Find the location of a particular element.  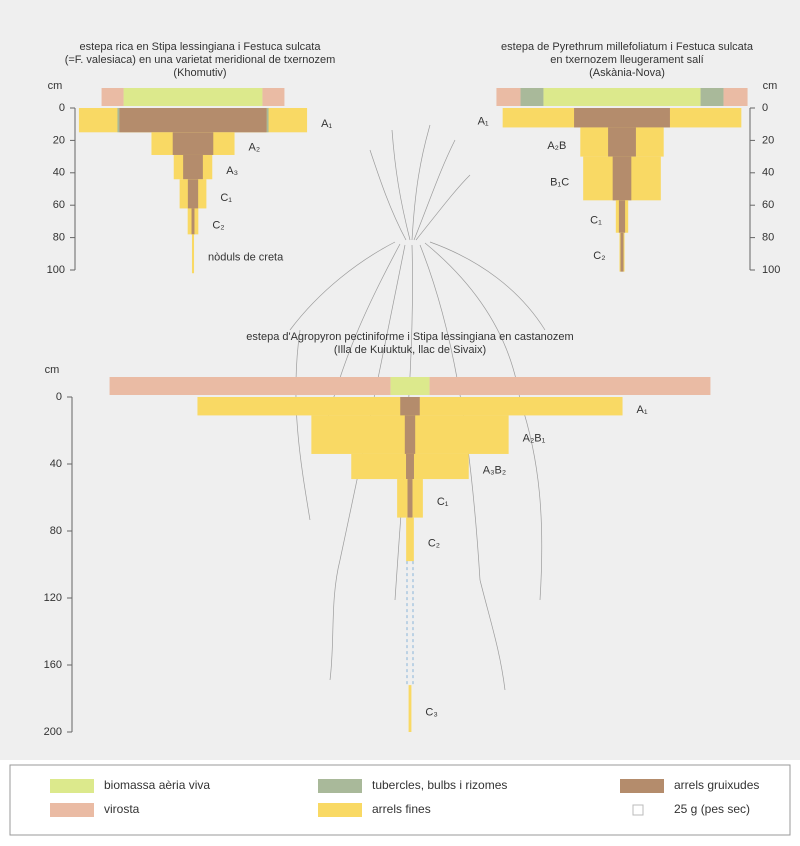

horizon-label: B₁C is located at coordinates (559, 182).